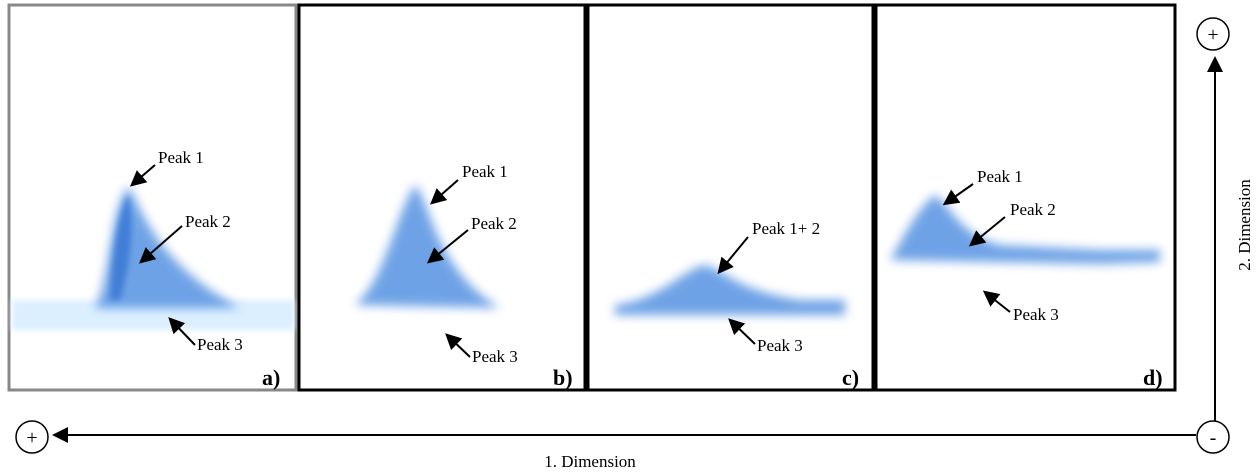 Image resolution: width=1260 pixels, height=472 pixels. What do you see at coordinates (271, 377) in the screenshot?
I see `panel-label: a)` at bounding box center [271, 377].